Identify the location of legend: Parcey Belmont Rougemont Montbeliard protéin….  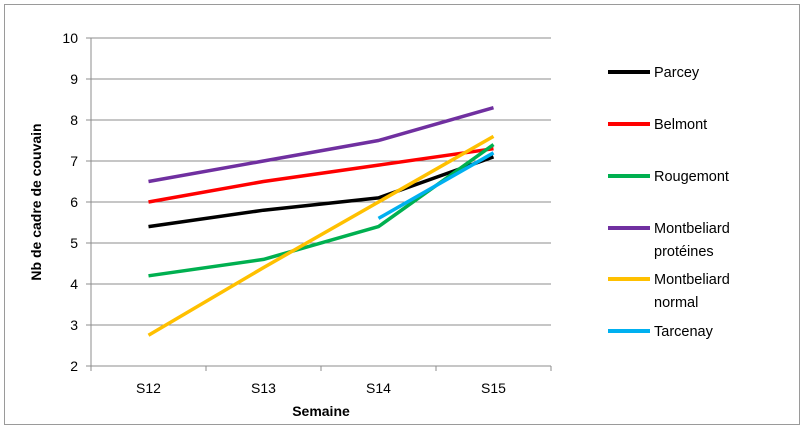
(669, 202).